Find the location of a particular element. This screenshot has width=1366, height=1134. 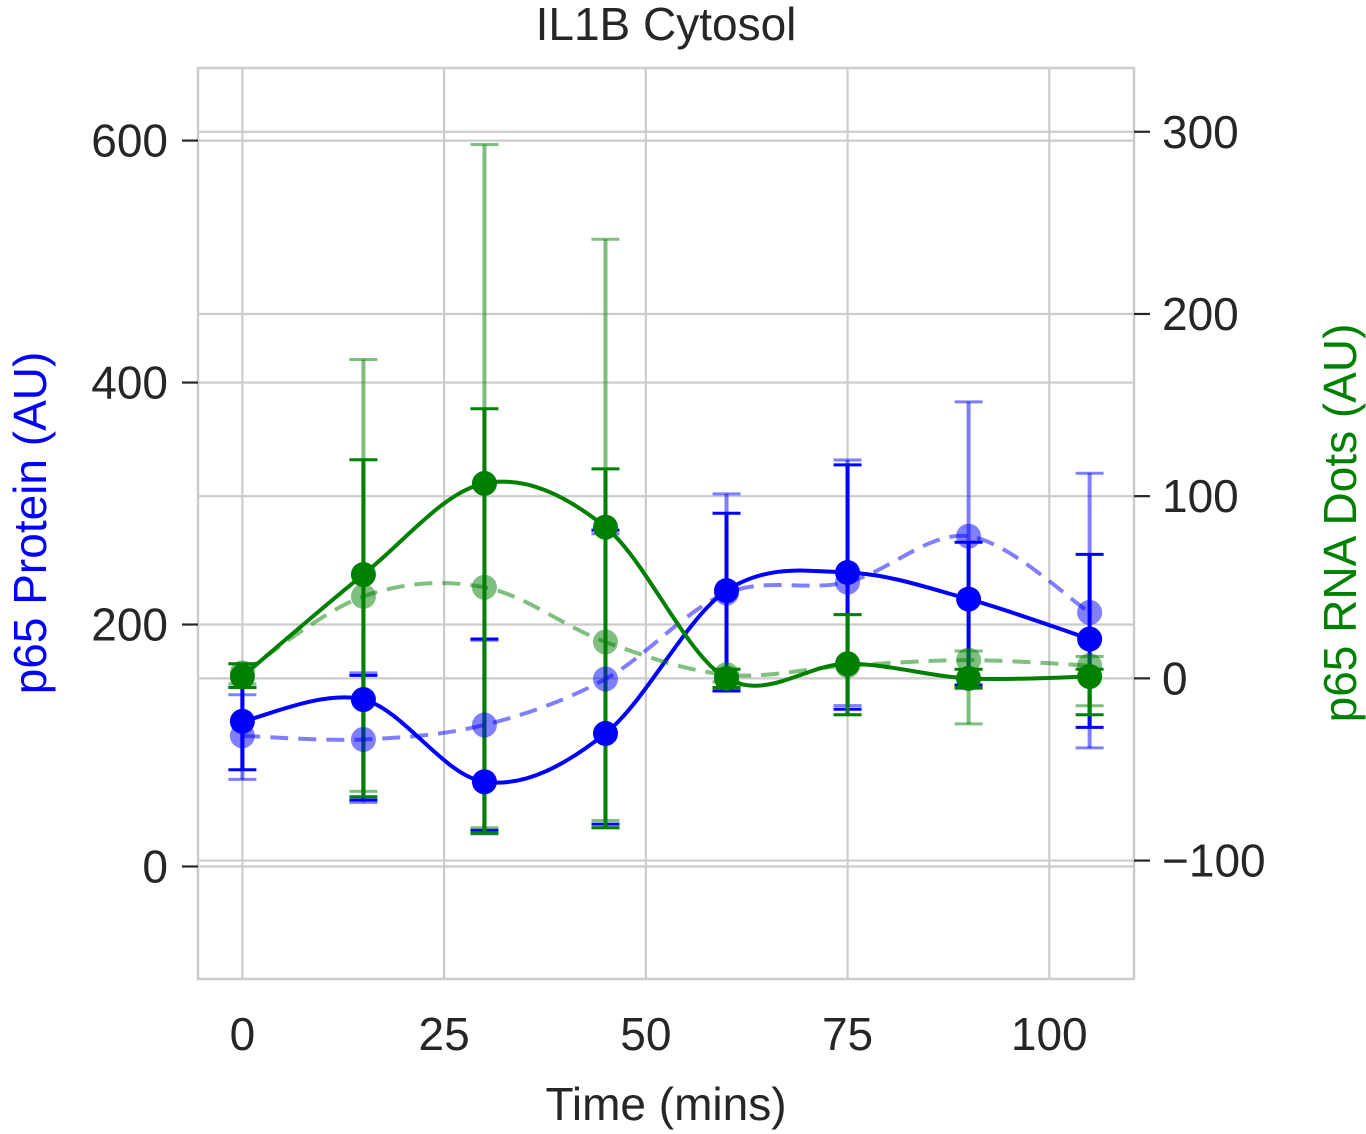

x-tick-label: 25 is located at coordinates (444, 1034).